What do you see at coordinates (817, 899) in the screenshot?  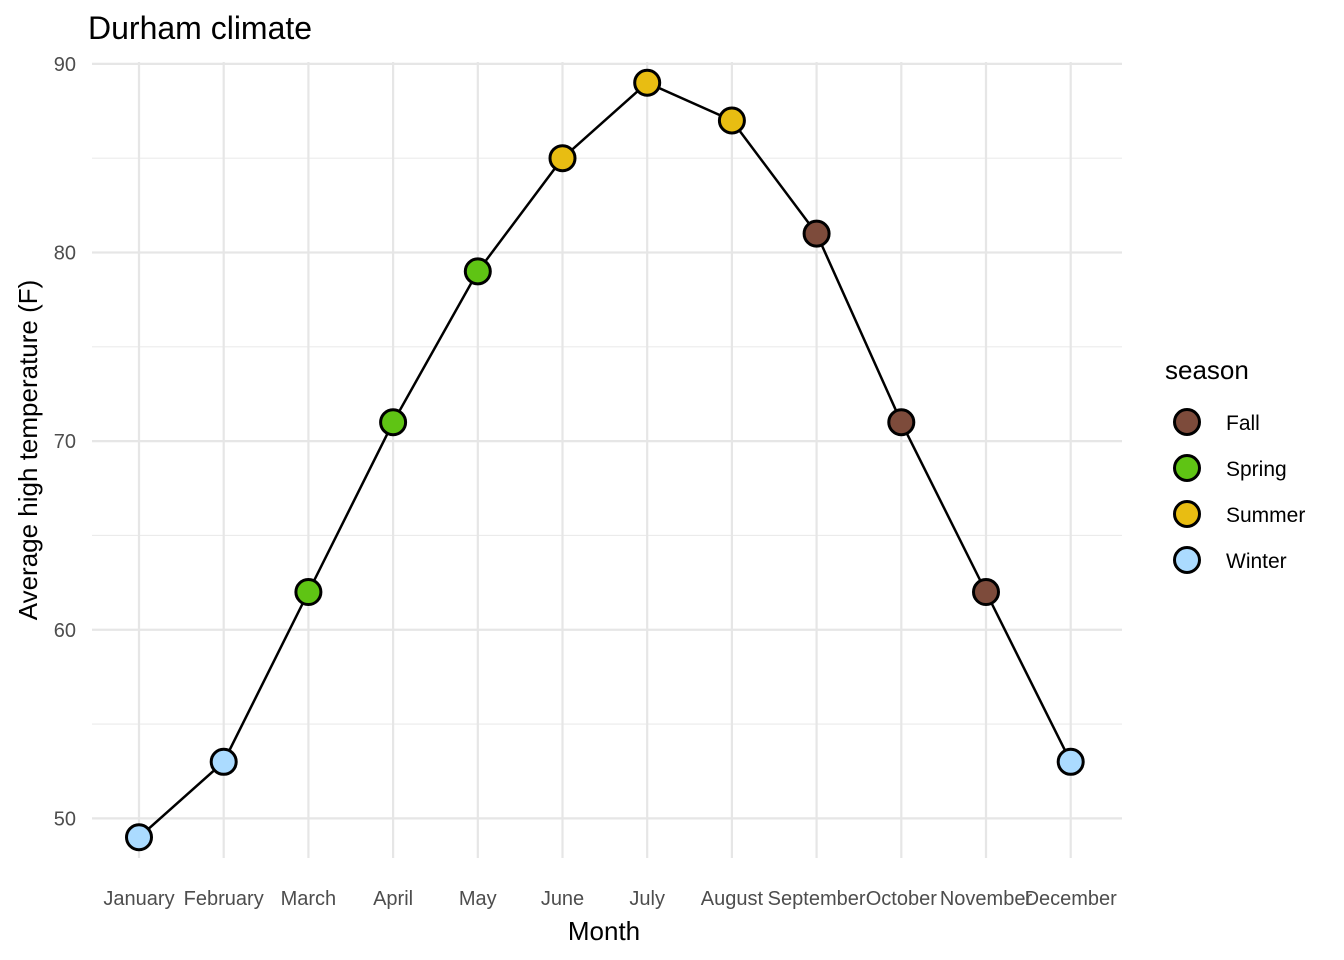 I see `x-tick-label: September` at bounding box center [817, 899].